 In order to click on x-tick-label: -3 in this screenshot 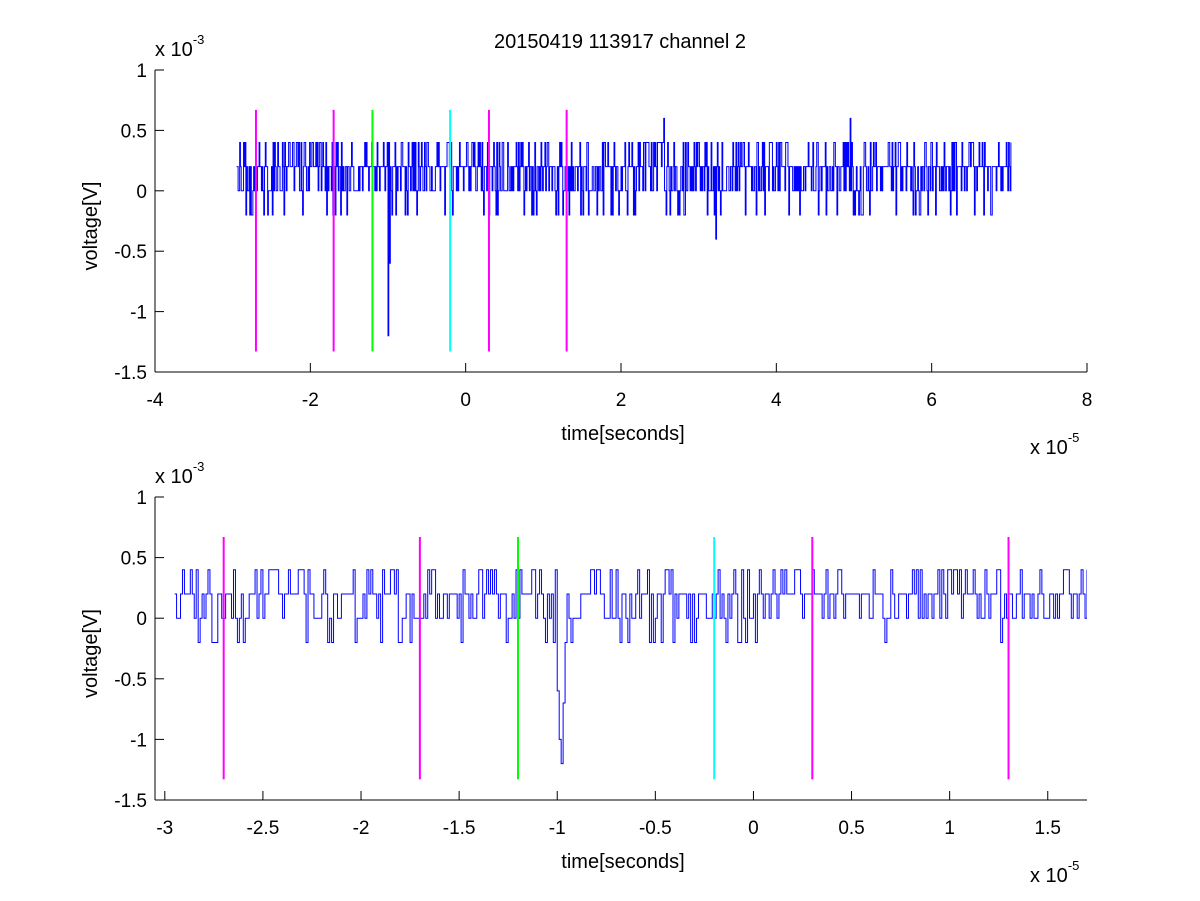, I will do `click(164, 828)`.